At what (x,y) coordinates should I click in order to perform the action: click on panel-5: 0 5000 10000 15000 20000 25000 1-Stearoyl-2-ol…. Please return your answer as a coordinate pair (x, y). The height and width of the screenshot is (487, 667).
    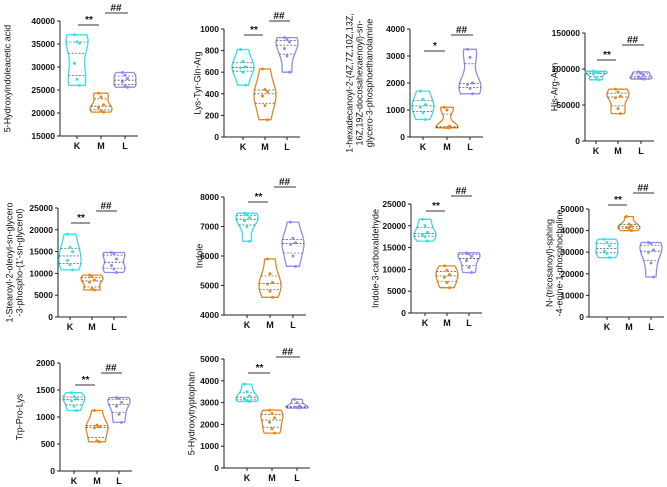
    Looking at the image, I should click on (65, 266).